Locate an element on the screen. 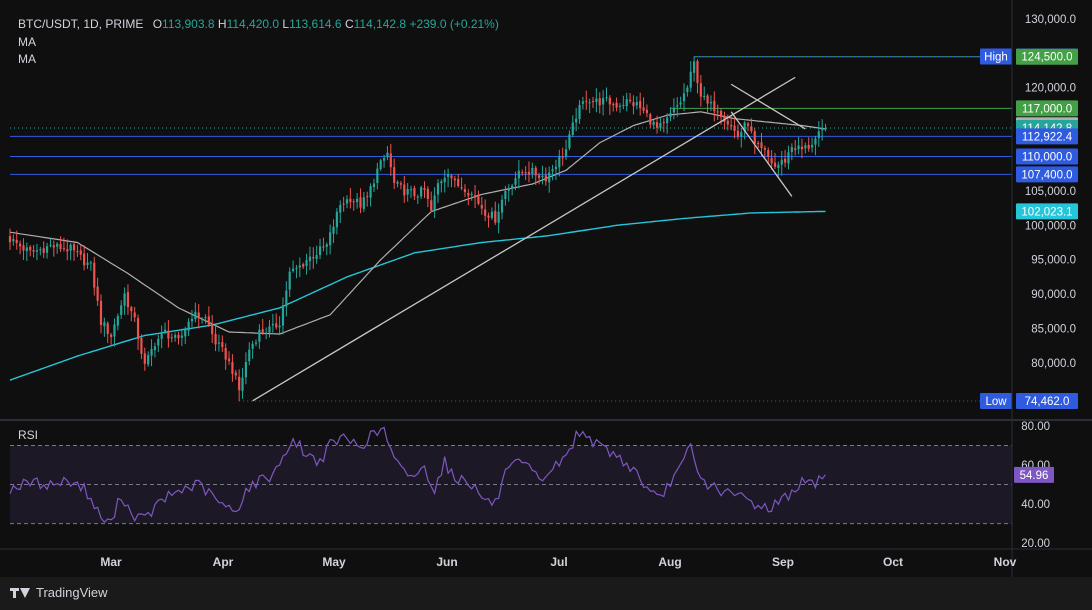  rsi-line is located at coordinates (417, 474).